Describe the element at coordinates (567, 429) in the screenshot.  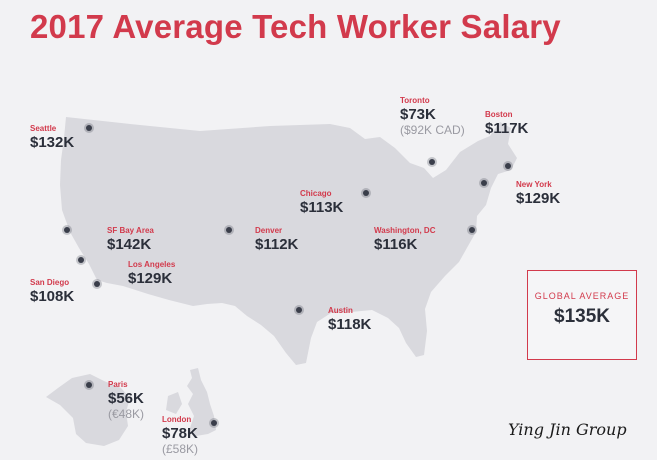
I see `watermark: Ying Jin Group` at that location.